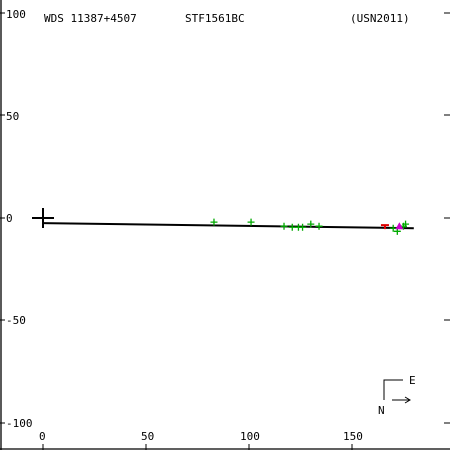 Image resolution: width=450 pixels, height=450 pixels. What do you see at coordinates (393, 389) in the screenshot?
I see `compass-axes` at bounding box center [393, 389].